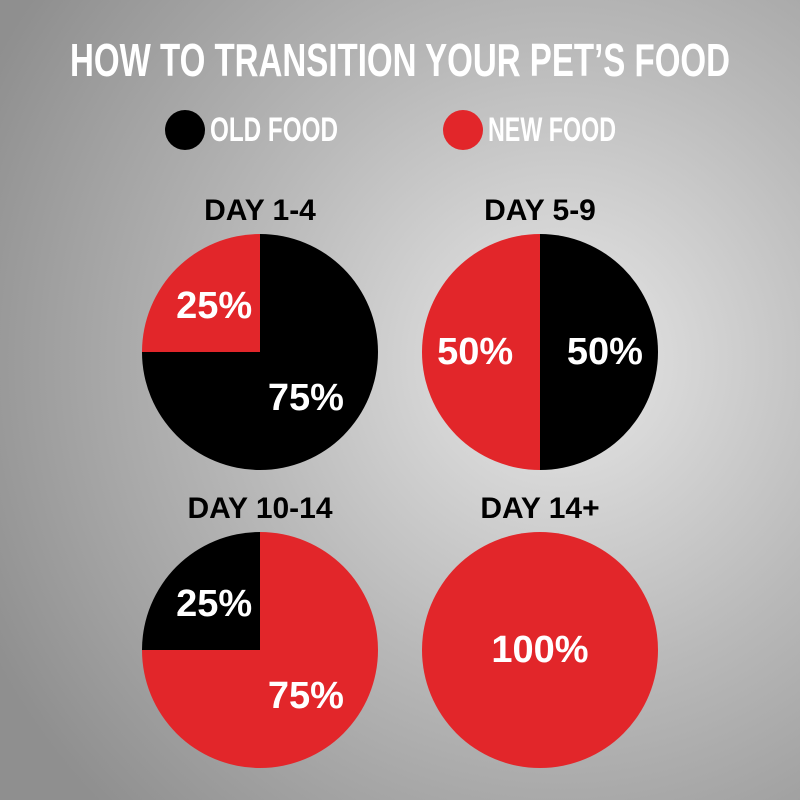  What do you see at coordinates (400, 60) in the screenshot?
I see `title: HOW TO TRANSITION YOUR PET’S FOOD` at bounding box center [400, 60].